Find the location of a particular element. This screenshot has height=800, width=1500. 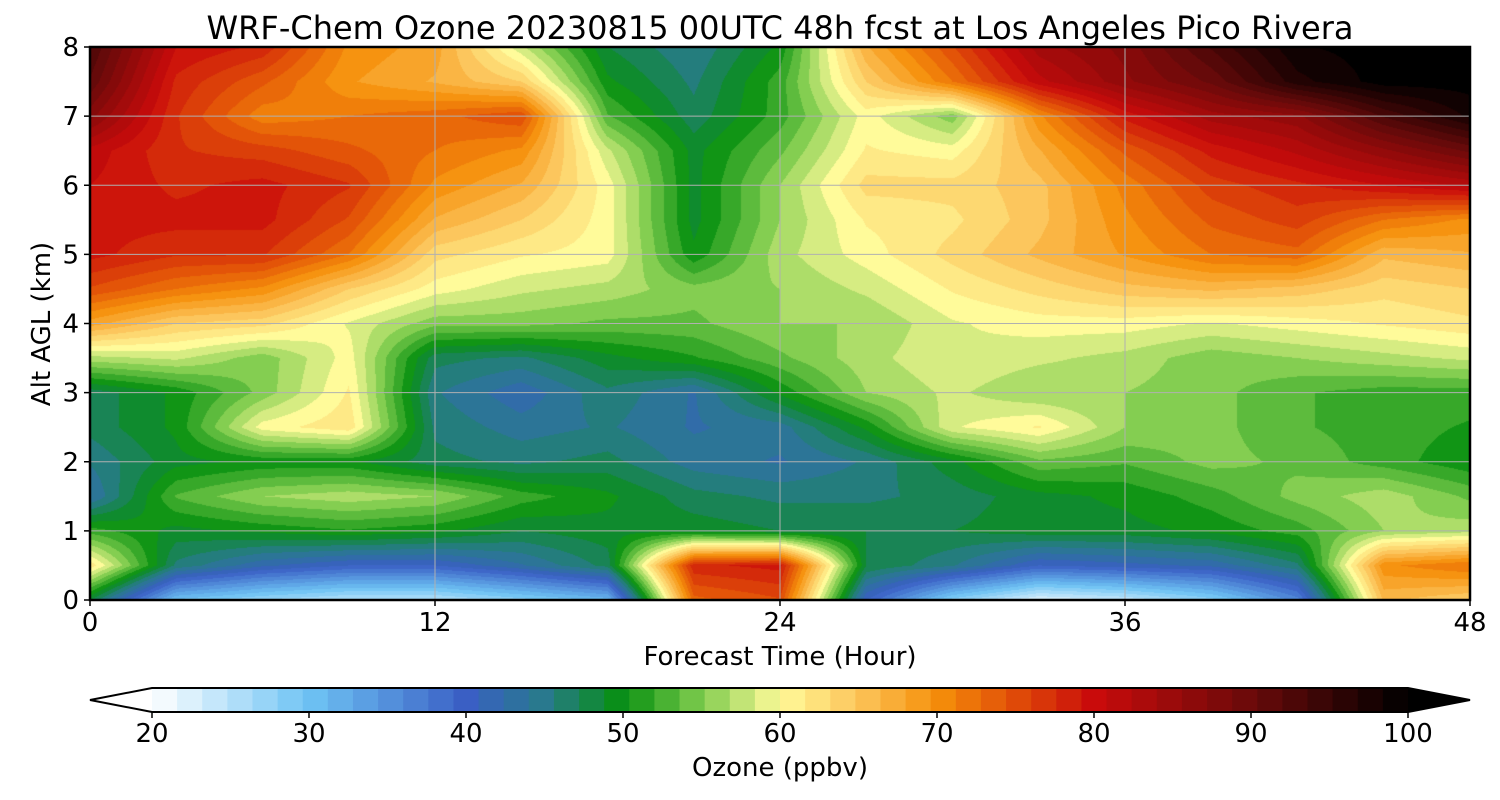

colorbar-extend-high is located at coordinates (1439, 700).